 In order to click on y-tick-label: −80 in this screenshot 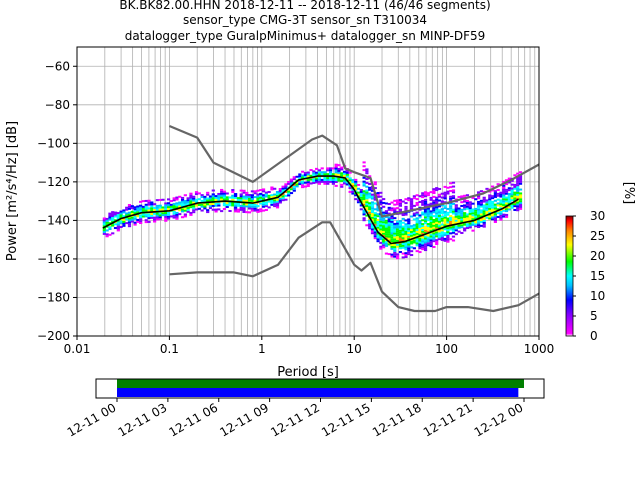, I will do `click(57, 105)`.